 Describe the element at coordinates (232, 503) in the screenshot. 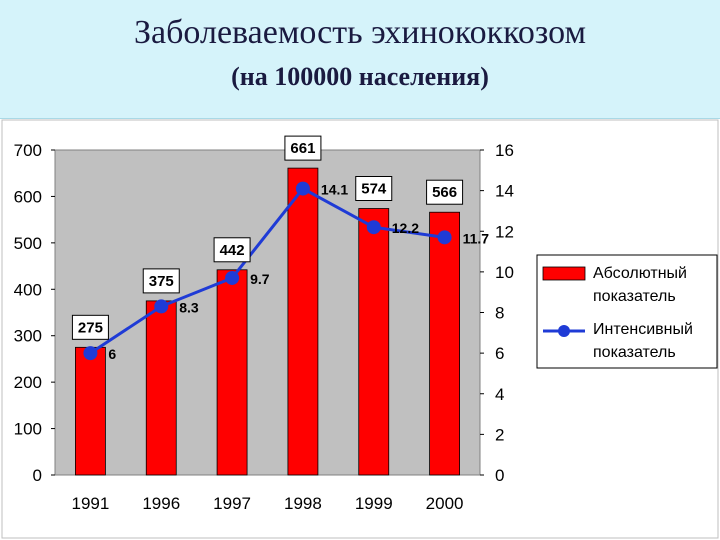

I see `x-tick-label: 1997` at that location.